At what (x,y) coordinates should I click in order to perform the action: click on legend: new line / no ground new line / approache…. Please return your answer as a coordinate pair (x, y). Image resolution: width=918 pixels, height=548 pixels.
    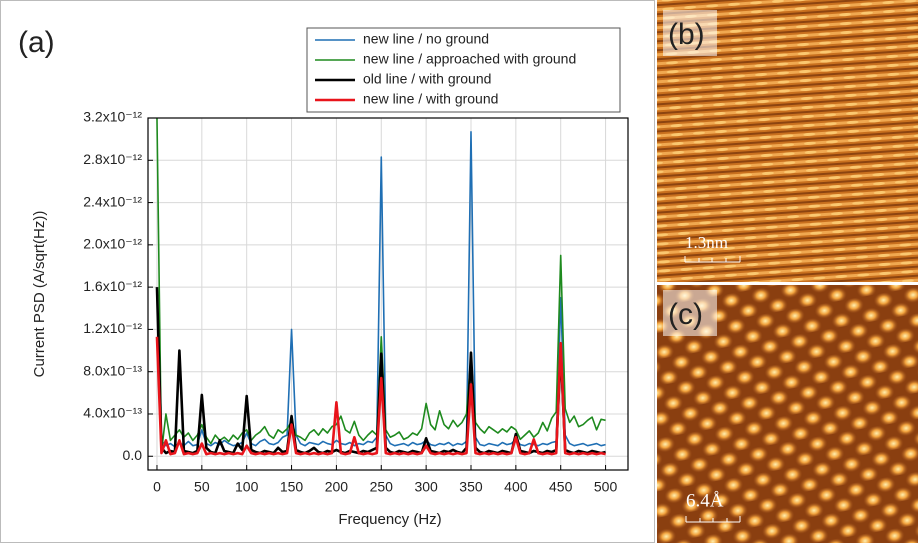
    Looking at the image, I should click on (463, 70).